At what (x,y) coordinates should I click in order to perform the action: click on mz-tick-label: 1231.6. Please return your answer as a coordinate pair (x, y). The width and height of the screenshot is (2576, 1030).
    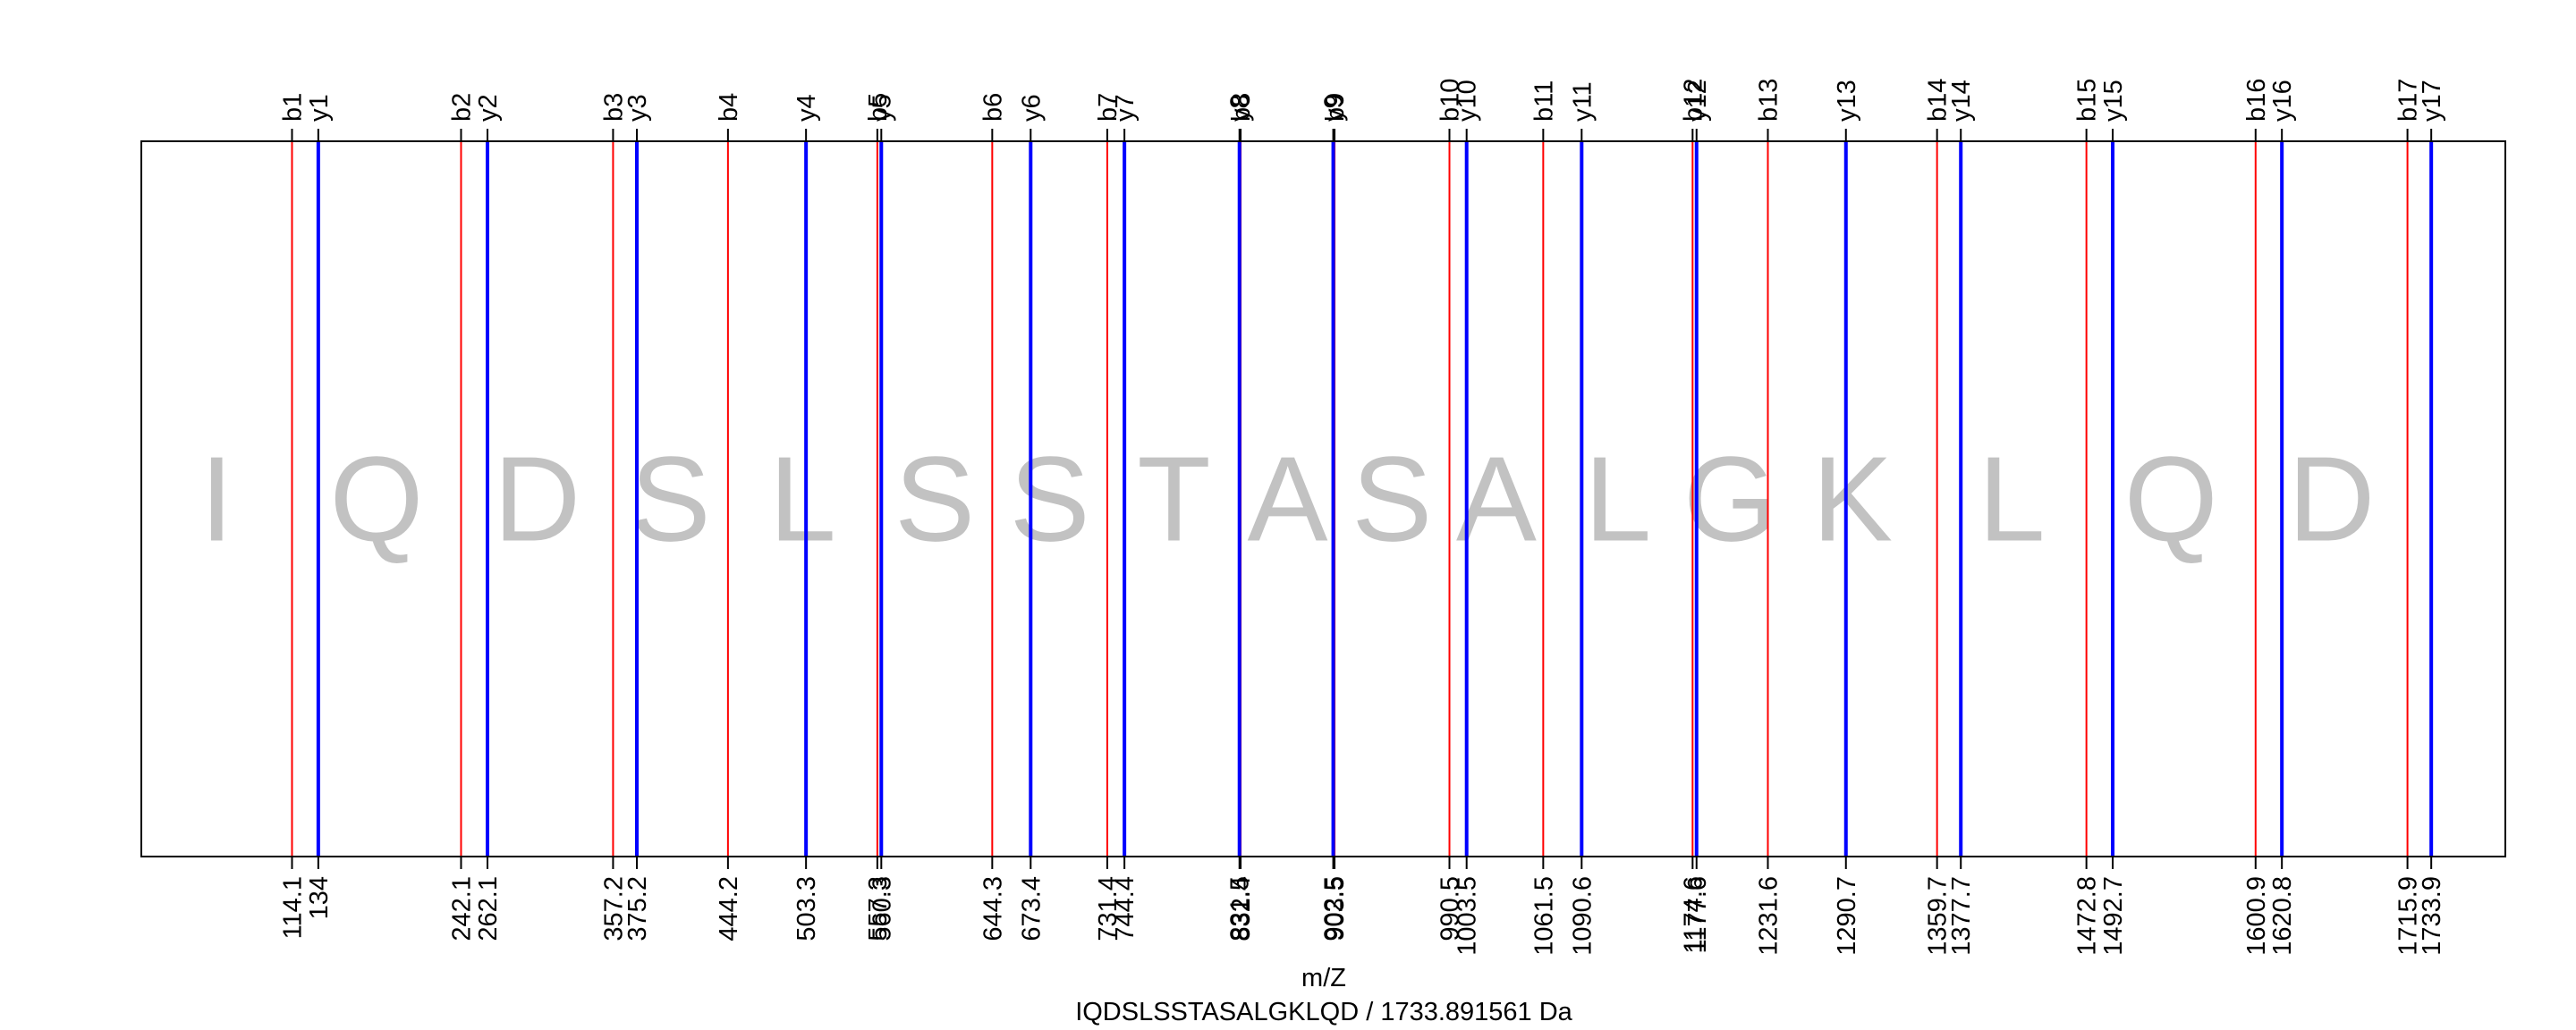
    Looking at the image, I should click on (1769, 916).